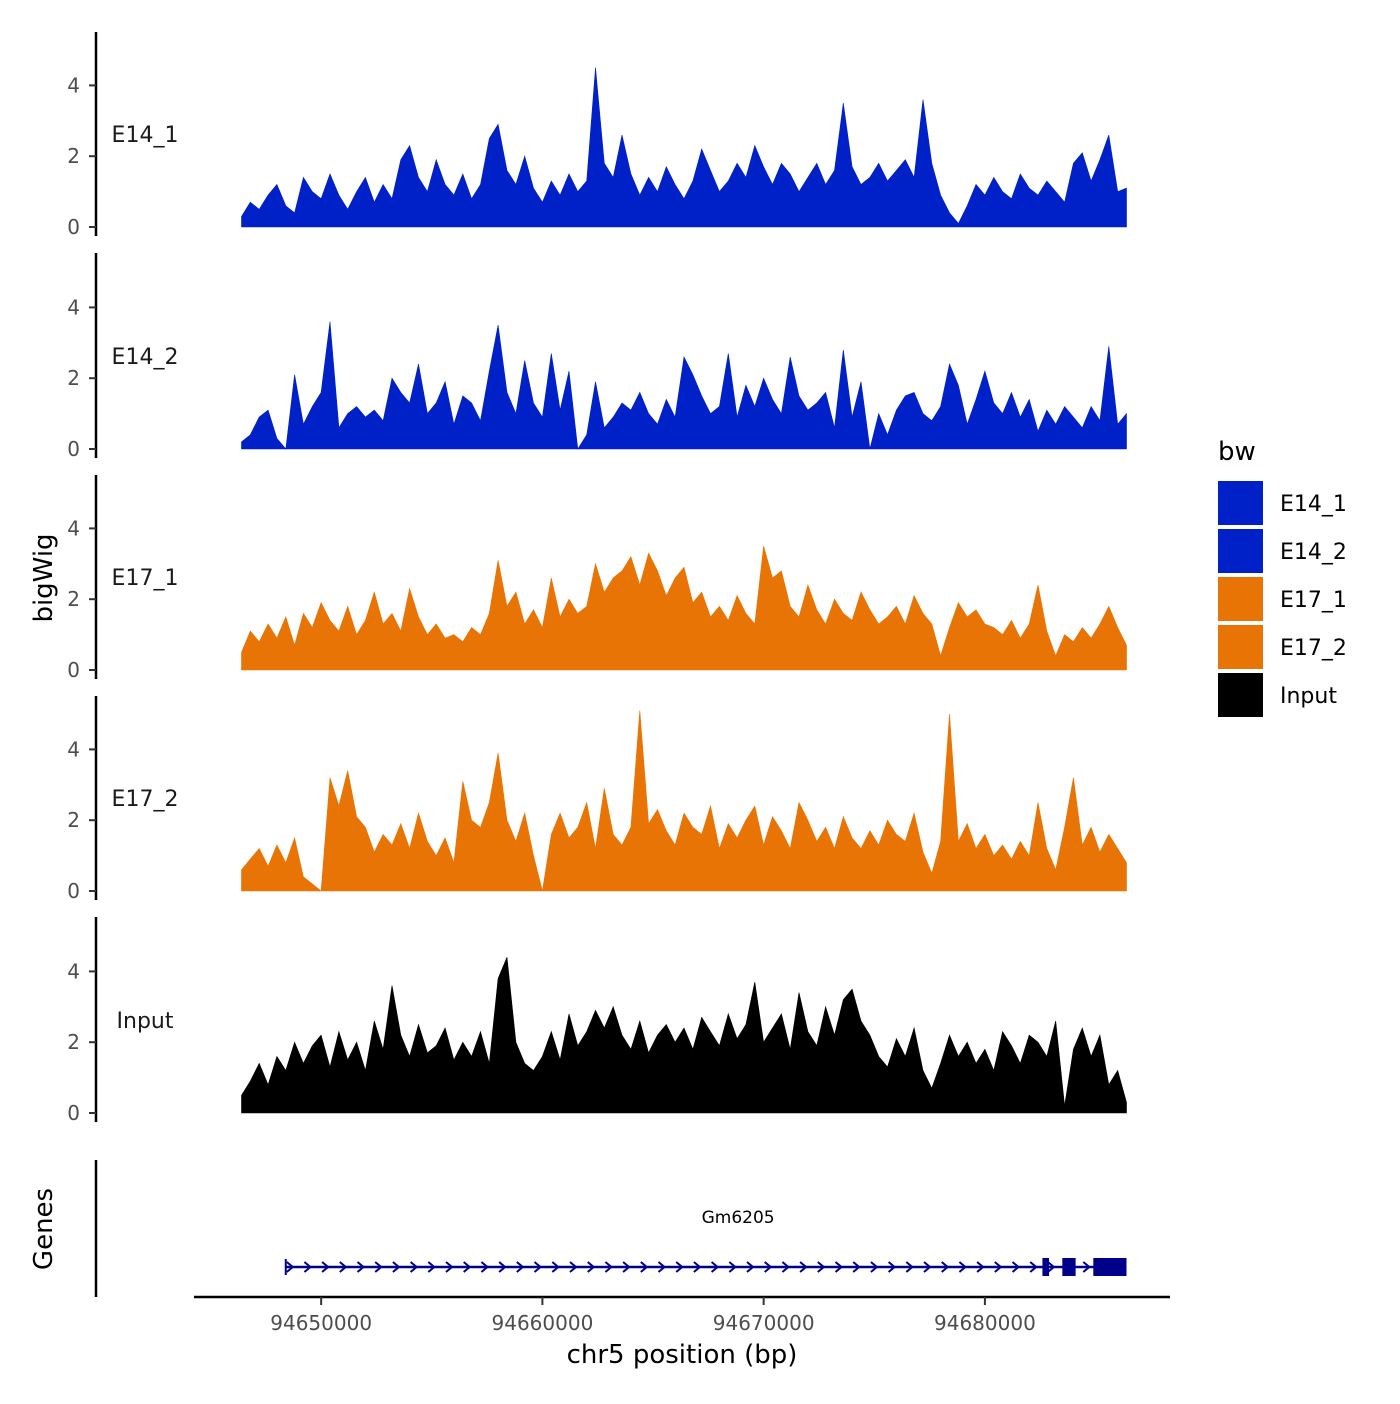 The width and height of the screenshot is (1400, 1404). What do you see at coordinates (543, 1323) in the screenshot?
I see `x-tick-label: 94660000` at bounding box center [543, 1323].